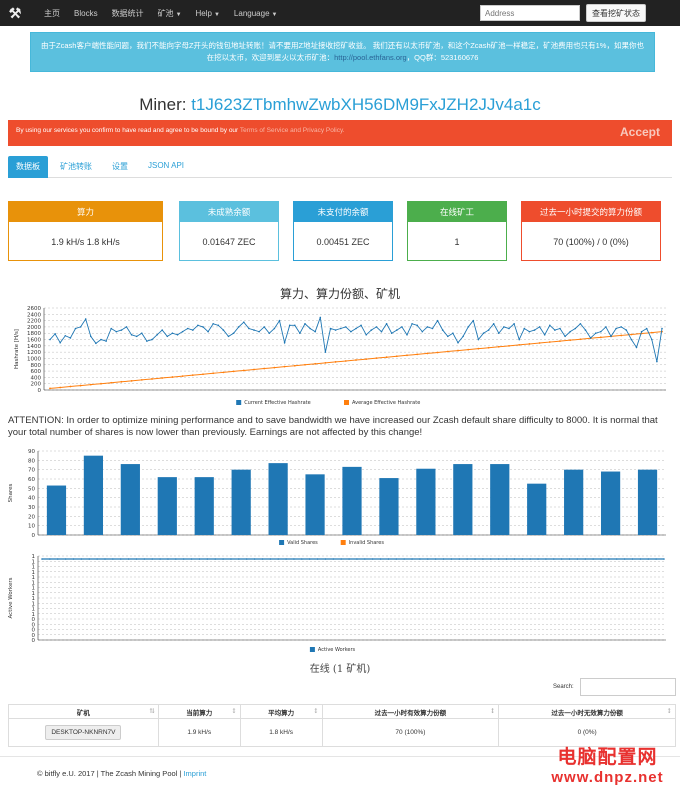 Image resolution: width=680 pixels, height=795 pixels. Describe the element at coordinates (492, 710) in the screenshot. I see `sort-icon: ↕` at that location.